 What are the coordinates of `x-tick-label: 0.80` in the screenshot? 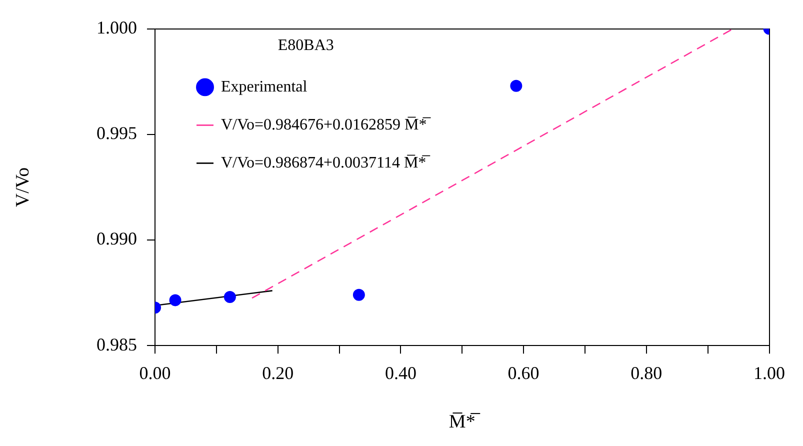 It's located at (646, 373).